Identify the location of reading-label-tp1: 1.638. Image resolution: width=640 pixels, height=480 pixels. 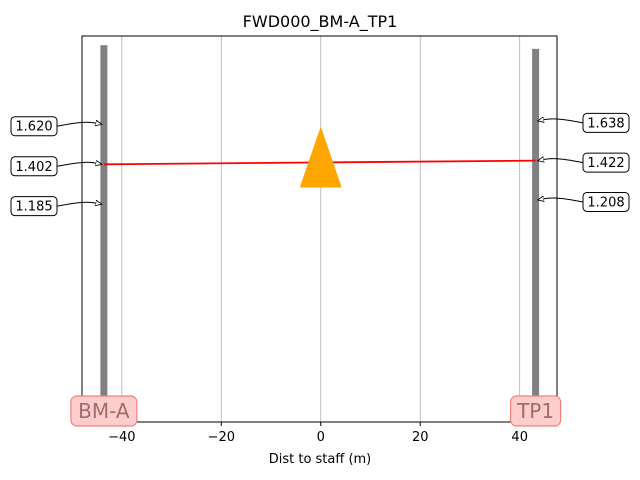
(605, 123).